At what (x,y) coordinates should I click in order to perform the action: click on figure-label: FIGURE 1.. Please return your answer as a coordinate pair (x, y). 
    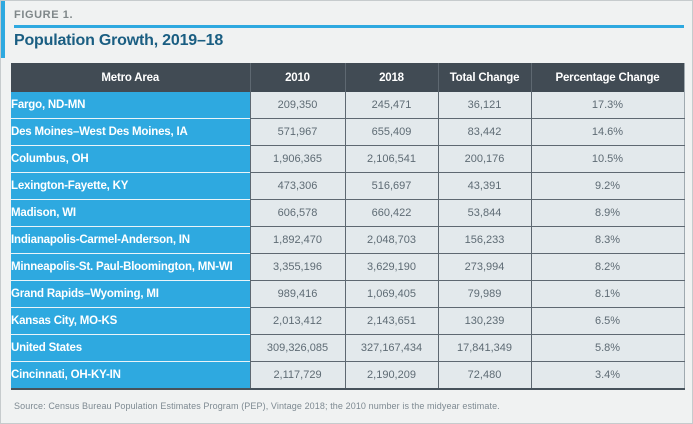
    Looking at the image, I should click on (44, 15).